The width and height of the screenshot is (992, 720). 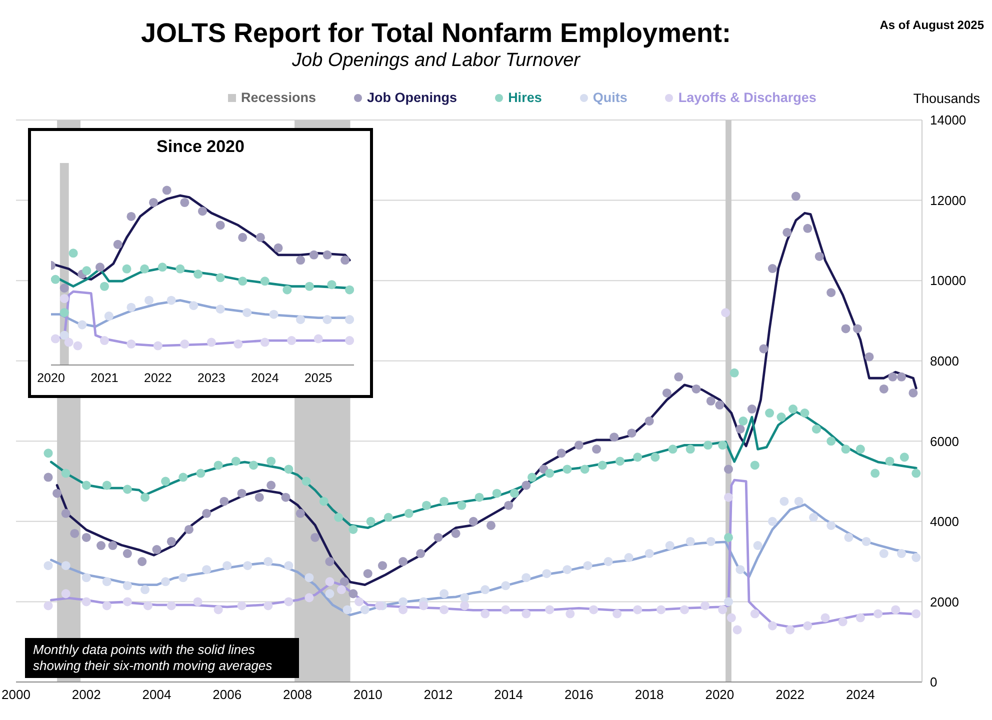 What do you see at coordinates (525, 97) in the screenshot?
I see `legend-label: Hires` at bounding box center [525, 97].